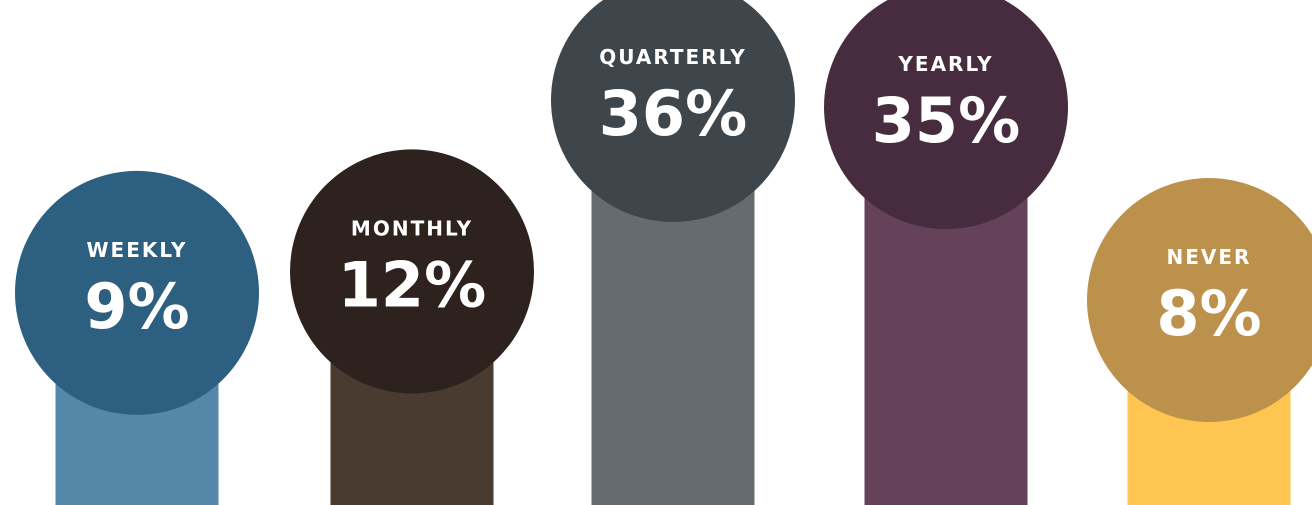 This screenshot has height=505, width=1312. I want to click on category-label-quarterly: QUARTERLY, so click(672, 57).